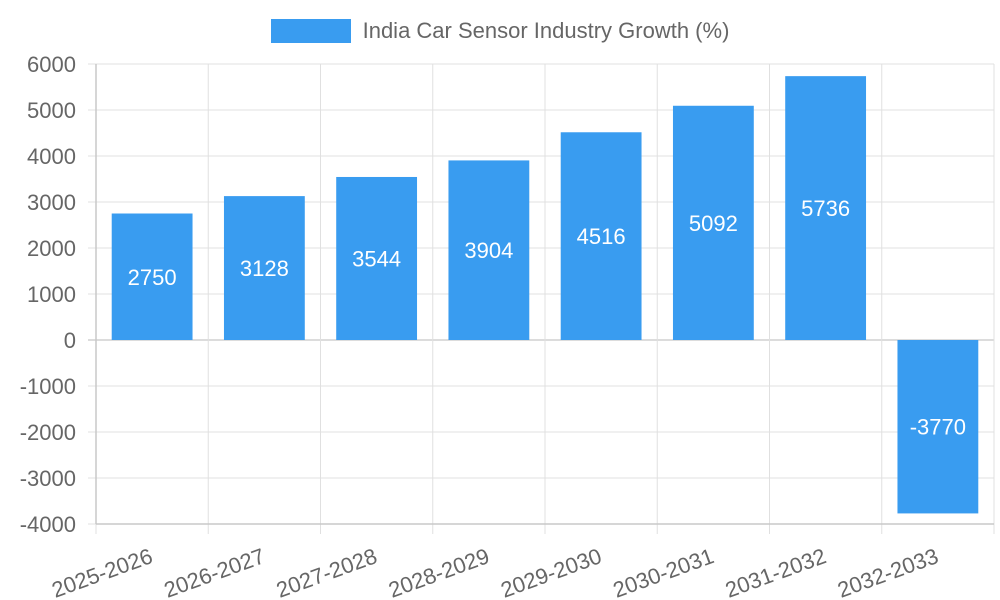  Describe the element at coordinates (214, 571) in the screenshot. I see `x-tick-label: 2026-2027` at that location.